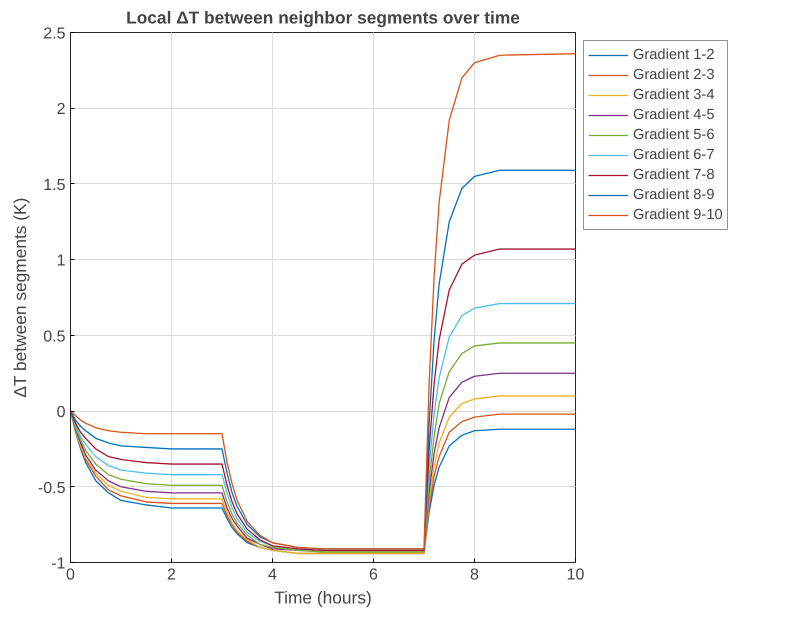 This screenshot has height=639, width=808. Describe the element at coordinates (673, 95) in the screenshot. I see `legend-label: Gradient 3-4` at that location.